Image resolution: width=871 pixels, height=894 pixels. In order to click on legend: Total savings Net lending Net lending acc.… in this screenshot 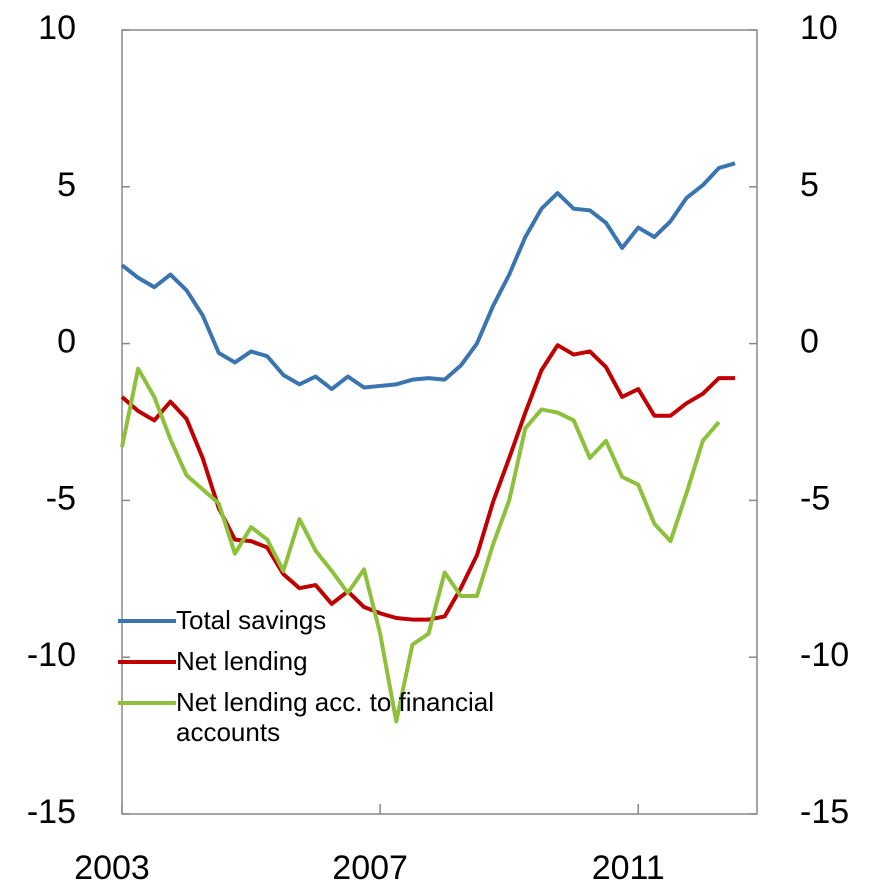, I will do `click(348, 676)`.